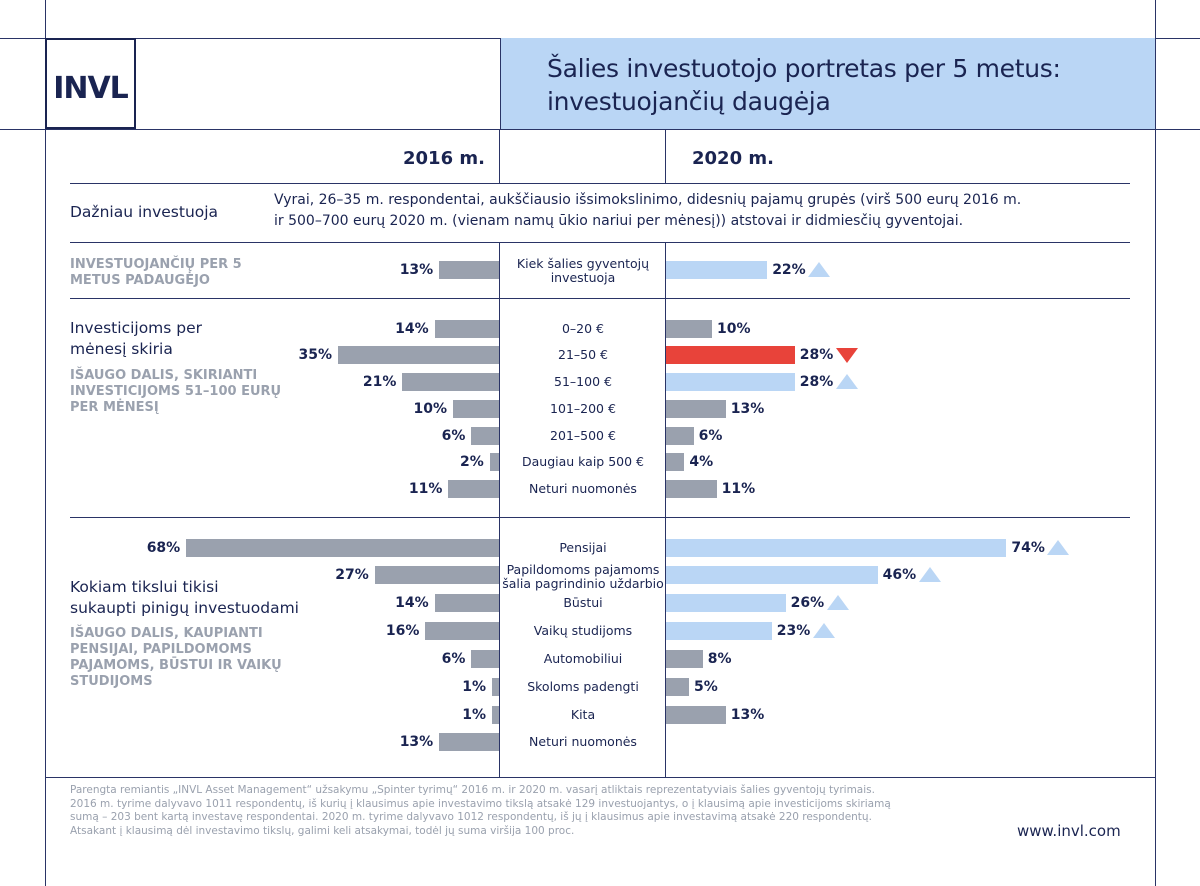  What do you see at coordinates (600, 242) in the screenshot?
I see `profile-bottom-line` at bounding box center [600, 242].